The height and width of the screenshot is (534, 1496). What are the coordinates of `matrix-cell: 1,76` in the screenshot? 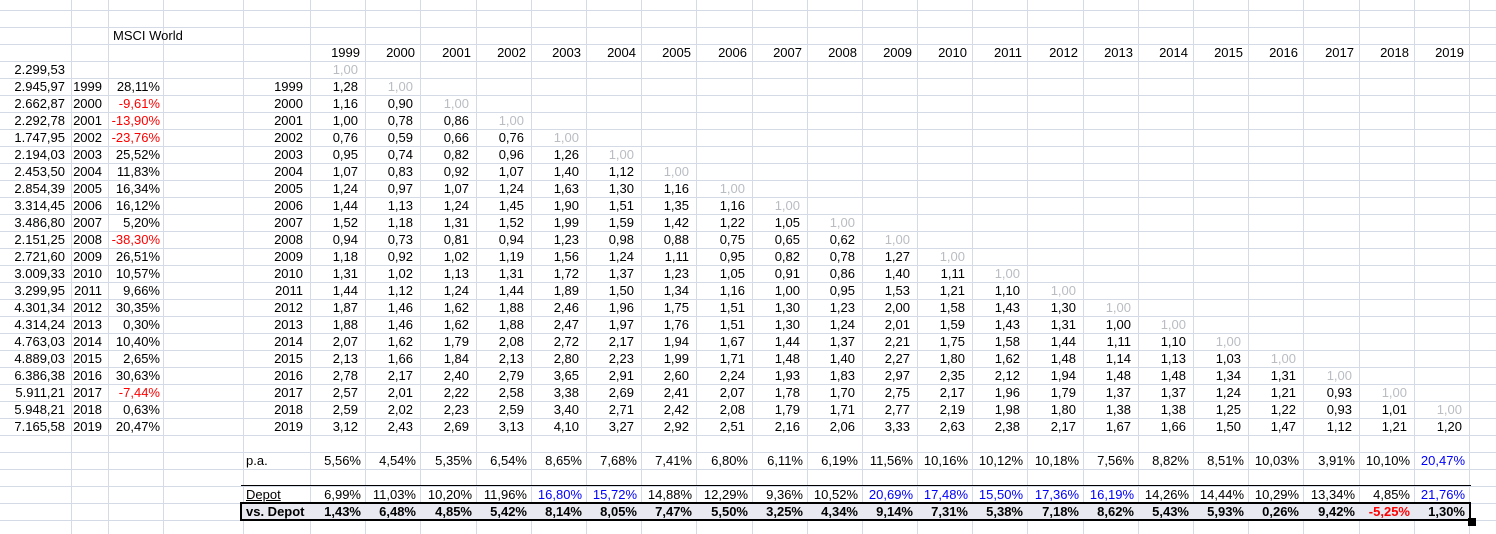 It's located at (676, 324).